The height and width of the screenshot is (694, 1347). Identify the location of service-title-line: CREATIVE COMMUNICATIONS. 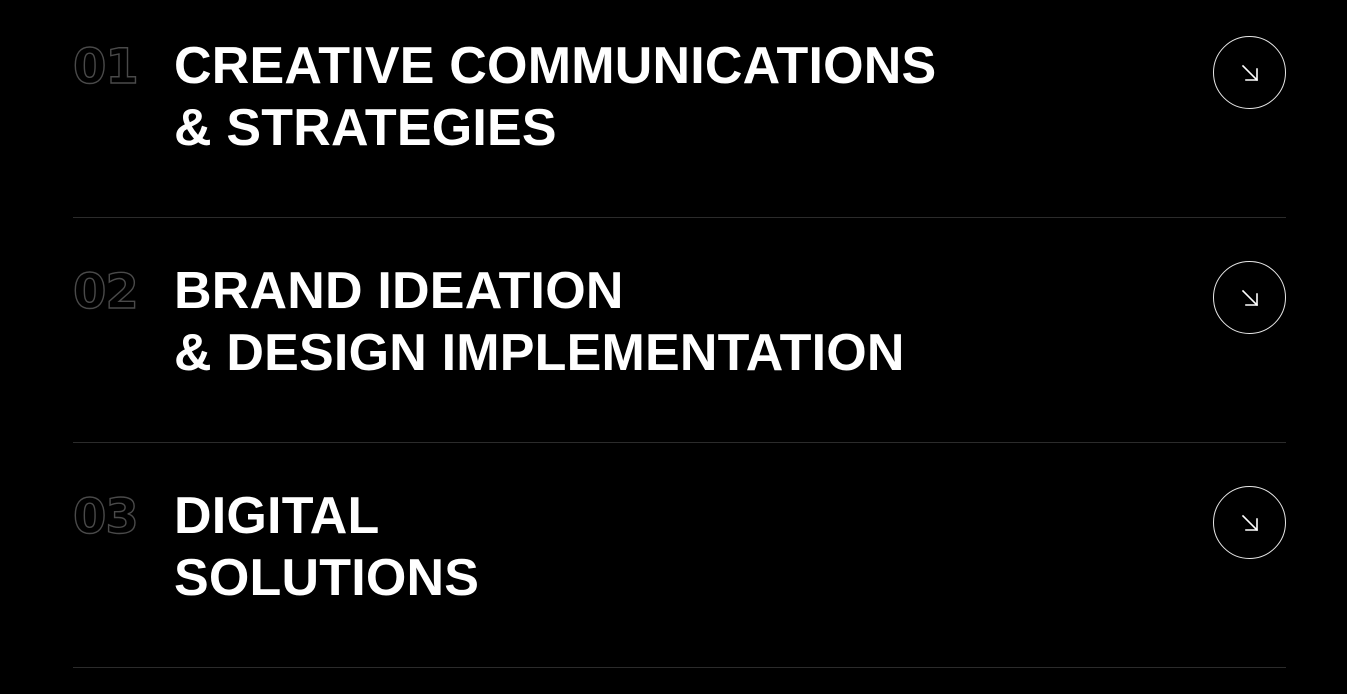
(555, 66).